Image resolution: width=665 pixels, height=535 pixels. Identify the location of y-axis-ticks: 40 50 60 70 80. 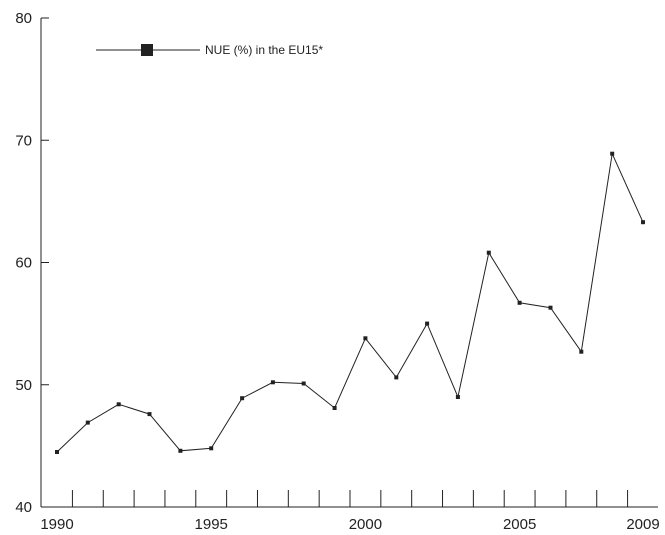
(32, 263).